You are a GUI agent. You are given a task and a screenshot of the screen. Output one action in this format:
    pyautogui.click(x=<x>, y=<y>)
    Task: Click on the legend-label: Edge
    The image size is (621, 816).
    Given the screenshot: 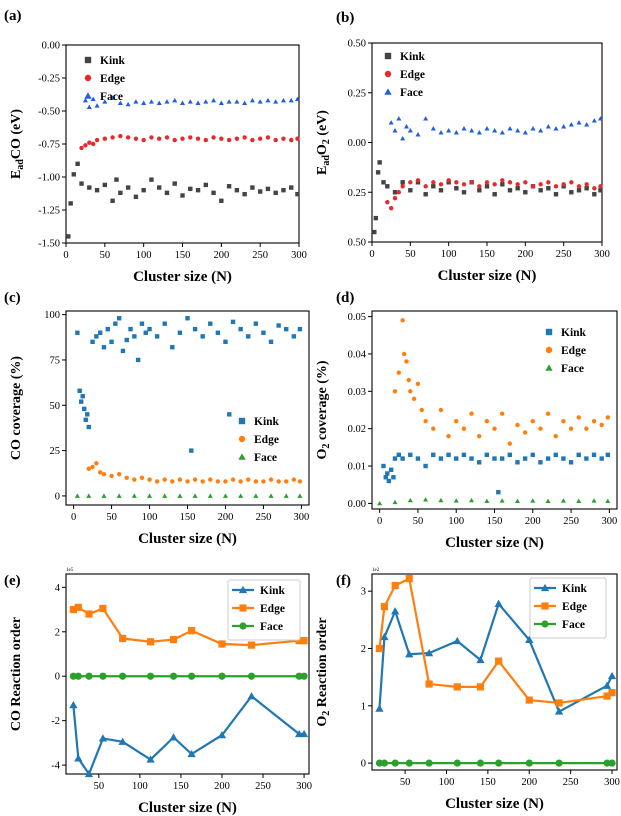 What is the action you would take?
    pyautogui.click(x=573, y=351)
    